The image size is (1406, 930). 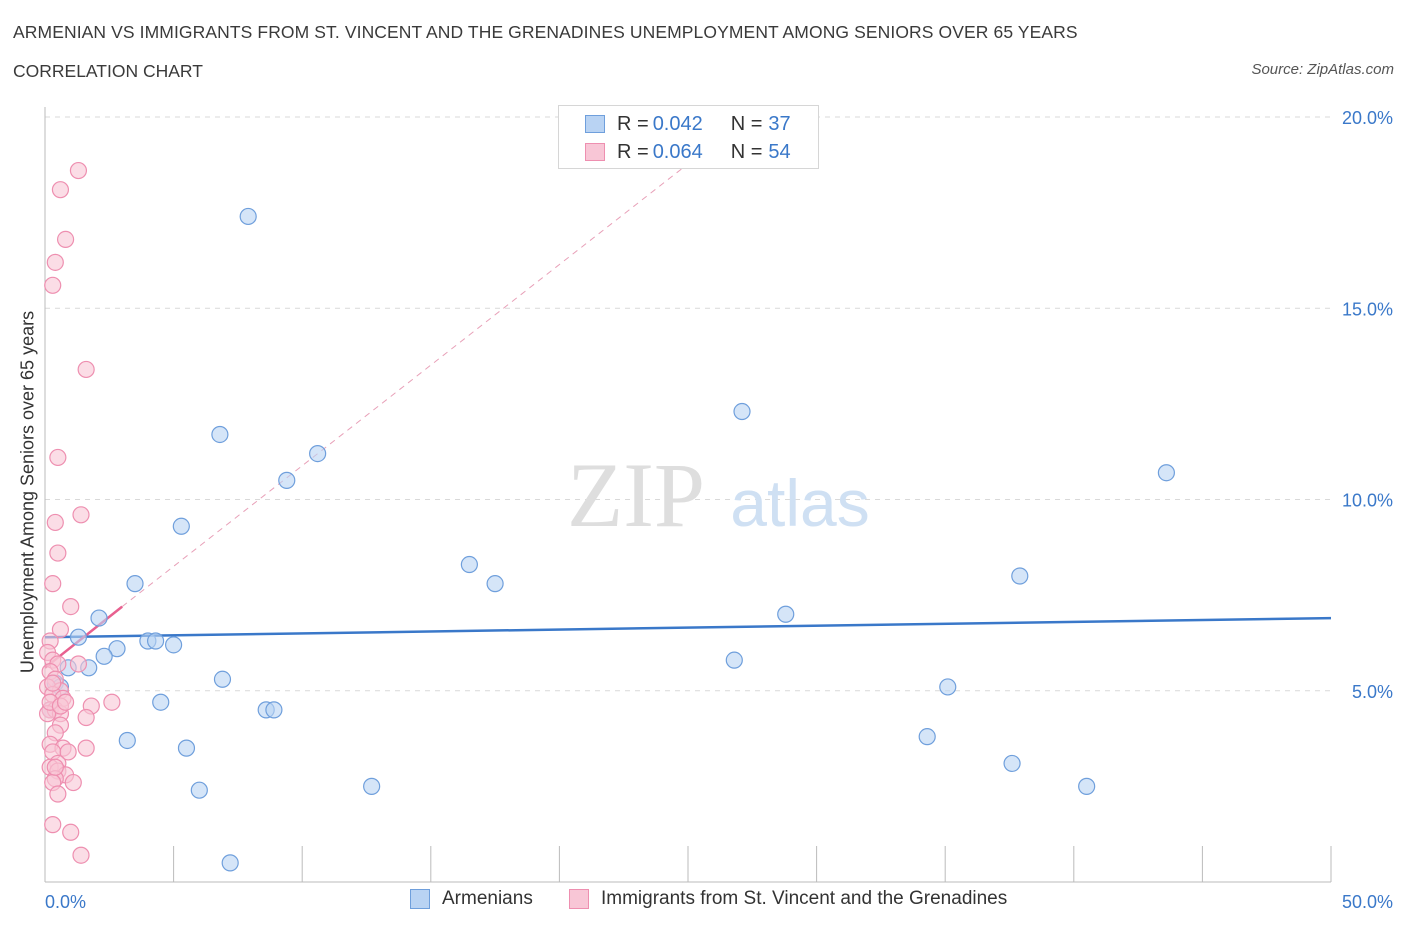 I want to click on stats-legend-row-immigrants: R = 0.064 N = 54, so click(x=688, y=152).